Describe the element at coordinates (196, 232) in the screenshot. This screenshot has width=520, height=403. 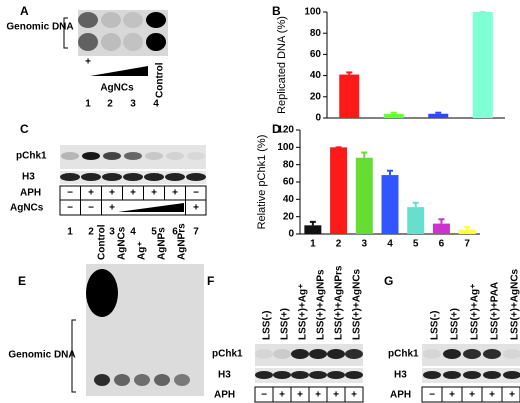
I see `lane-number: 7` at that location.